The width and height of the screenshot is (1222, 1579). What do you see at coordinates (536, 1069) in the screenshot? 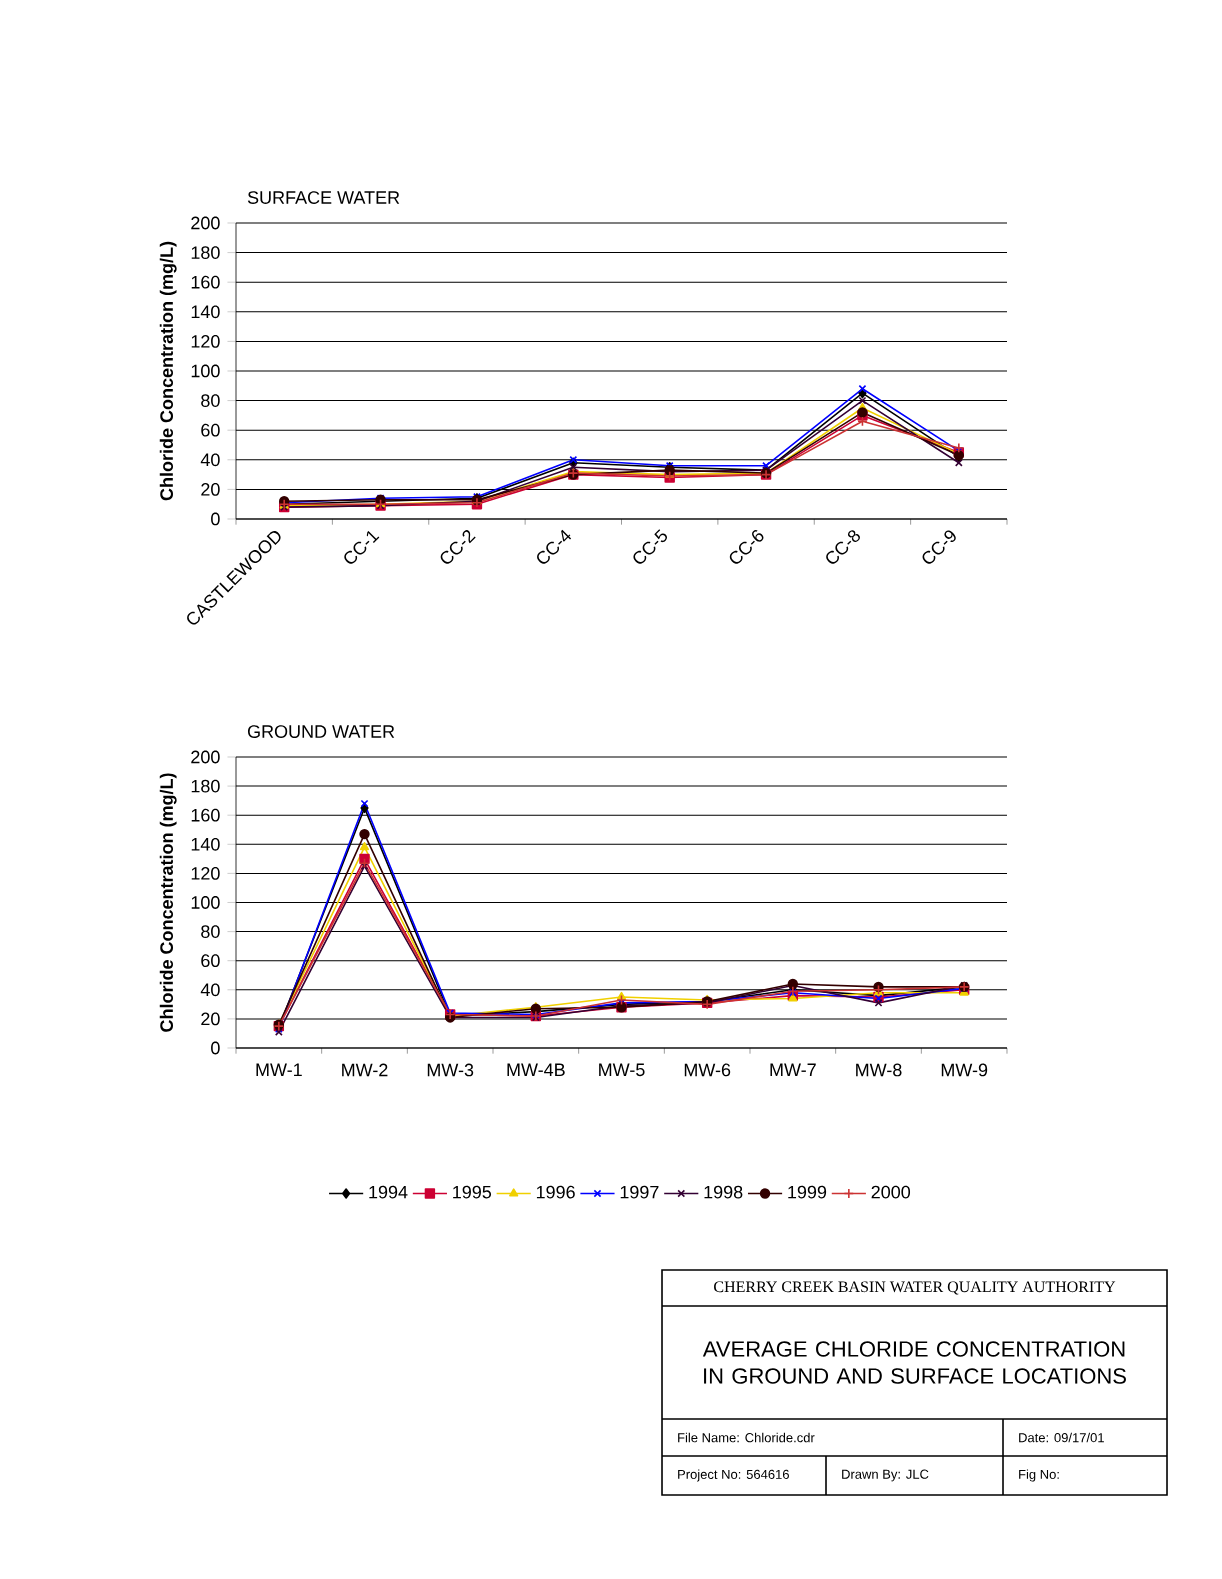
I see `x-tick-label: MW-4B` at bounding box center [536, 1069].